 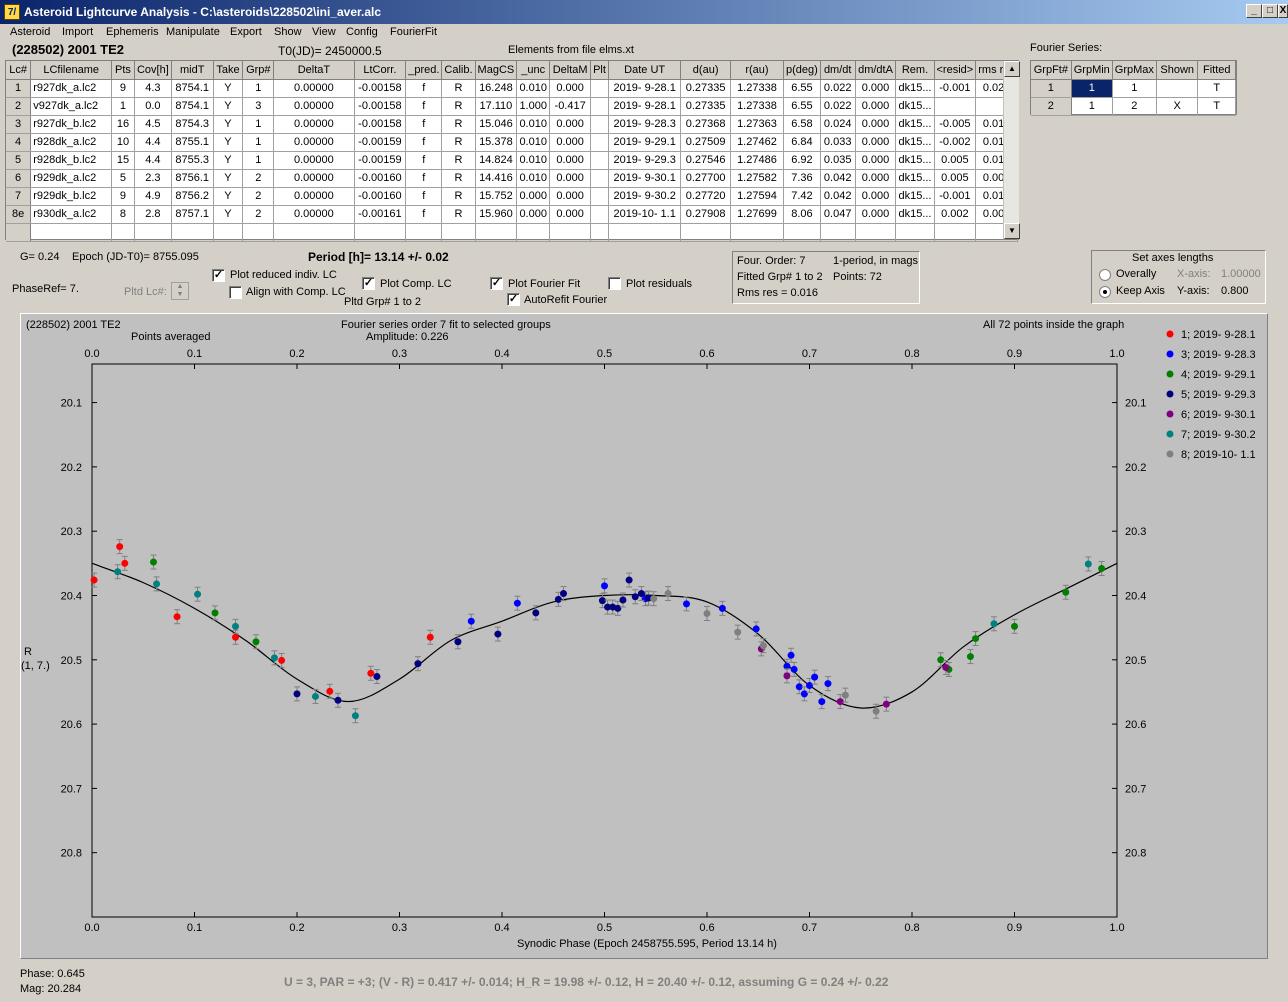 What do you see at coordinates (955, 124) in the screenshot?
I see `table-cell: -0.005` at bounding box center [955, 124].